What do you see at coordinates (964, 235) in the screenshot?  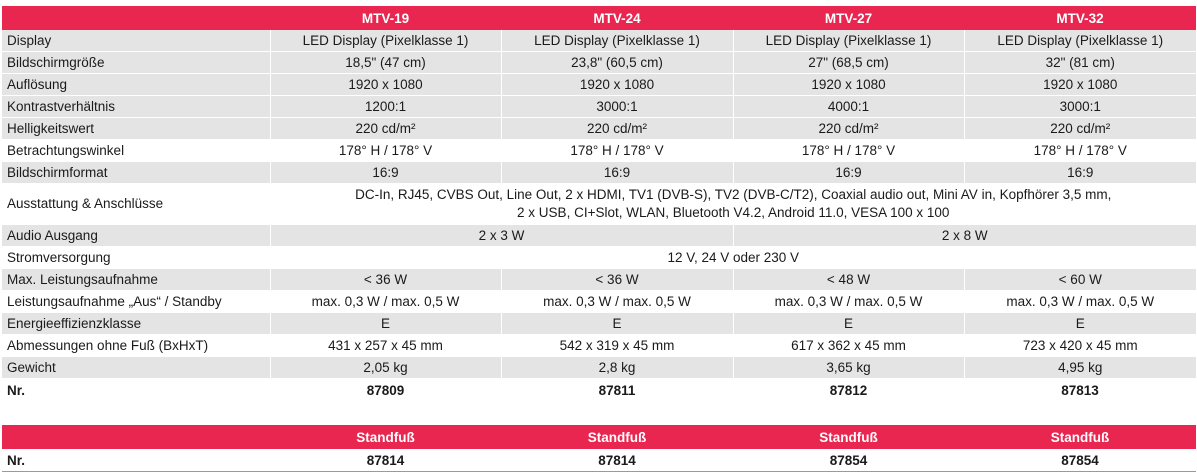 I see `audio-value-large: 2 x 8 W` at bounding box center [964, 235].